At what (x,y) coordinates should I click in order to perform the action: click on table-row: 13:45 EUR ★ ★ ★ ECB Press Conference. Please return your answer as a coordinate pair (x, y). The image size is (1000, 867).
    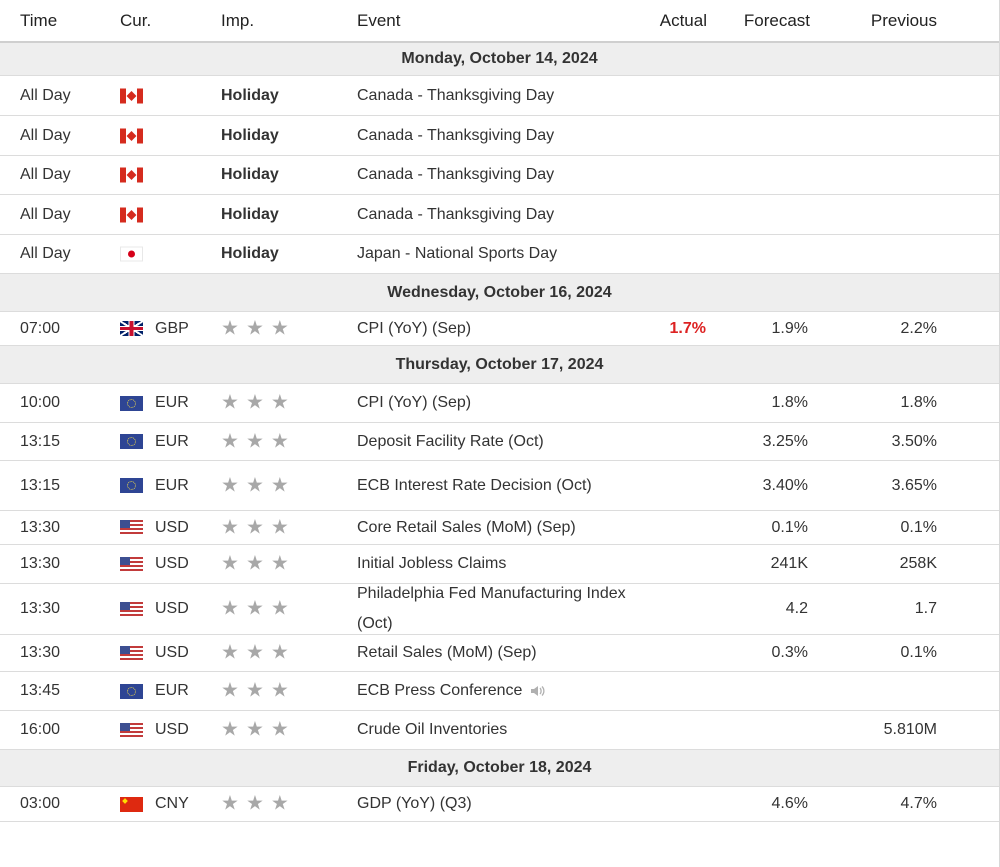
    Looking at the image, I should click on (499, 691).